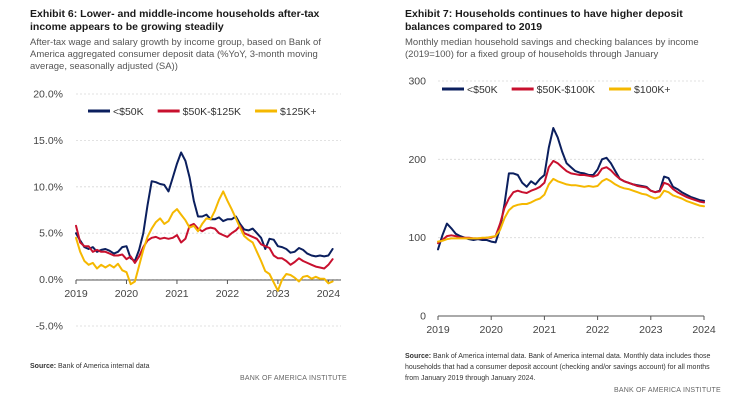  What do you see at coordinates (417, 238) in the screenshot?
I see `y-tick-label: 100` at bounding box center [417, 238].